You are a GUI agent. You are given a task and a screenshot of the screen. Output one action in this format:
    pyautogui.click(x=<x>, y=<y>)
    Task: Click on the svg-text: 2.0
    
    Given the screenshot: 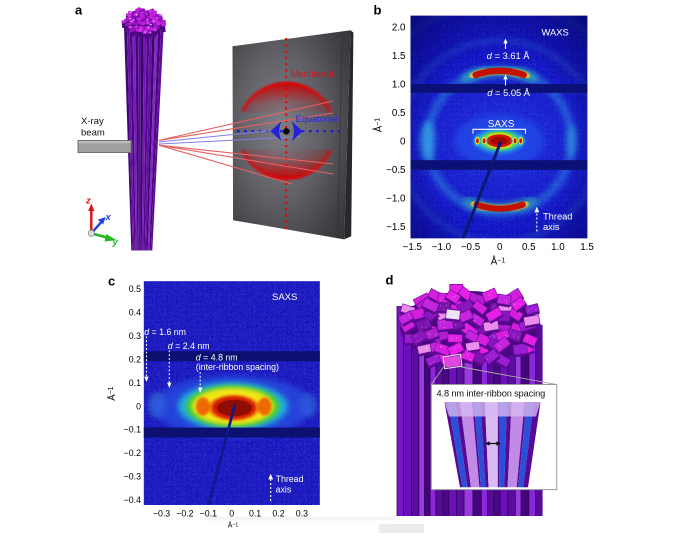 What is the action you would take?
    pyautogui.click(x=399, y=27)
    